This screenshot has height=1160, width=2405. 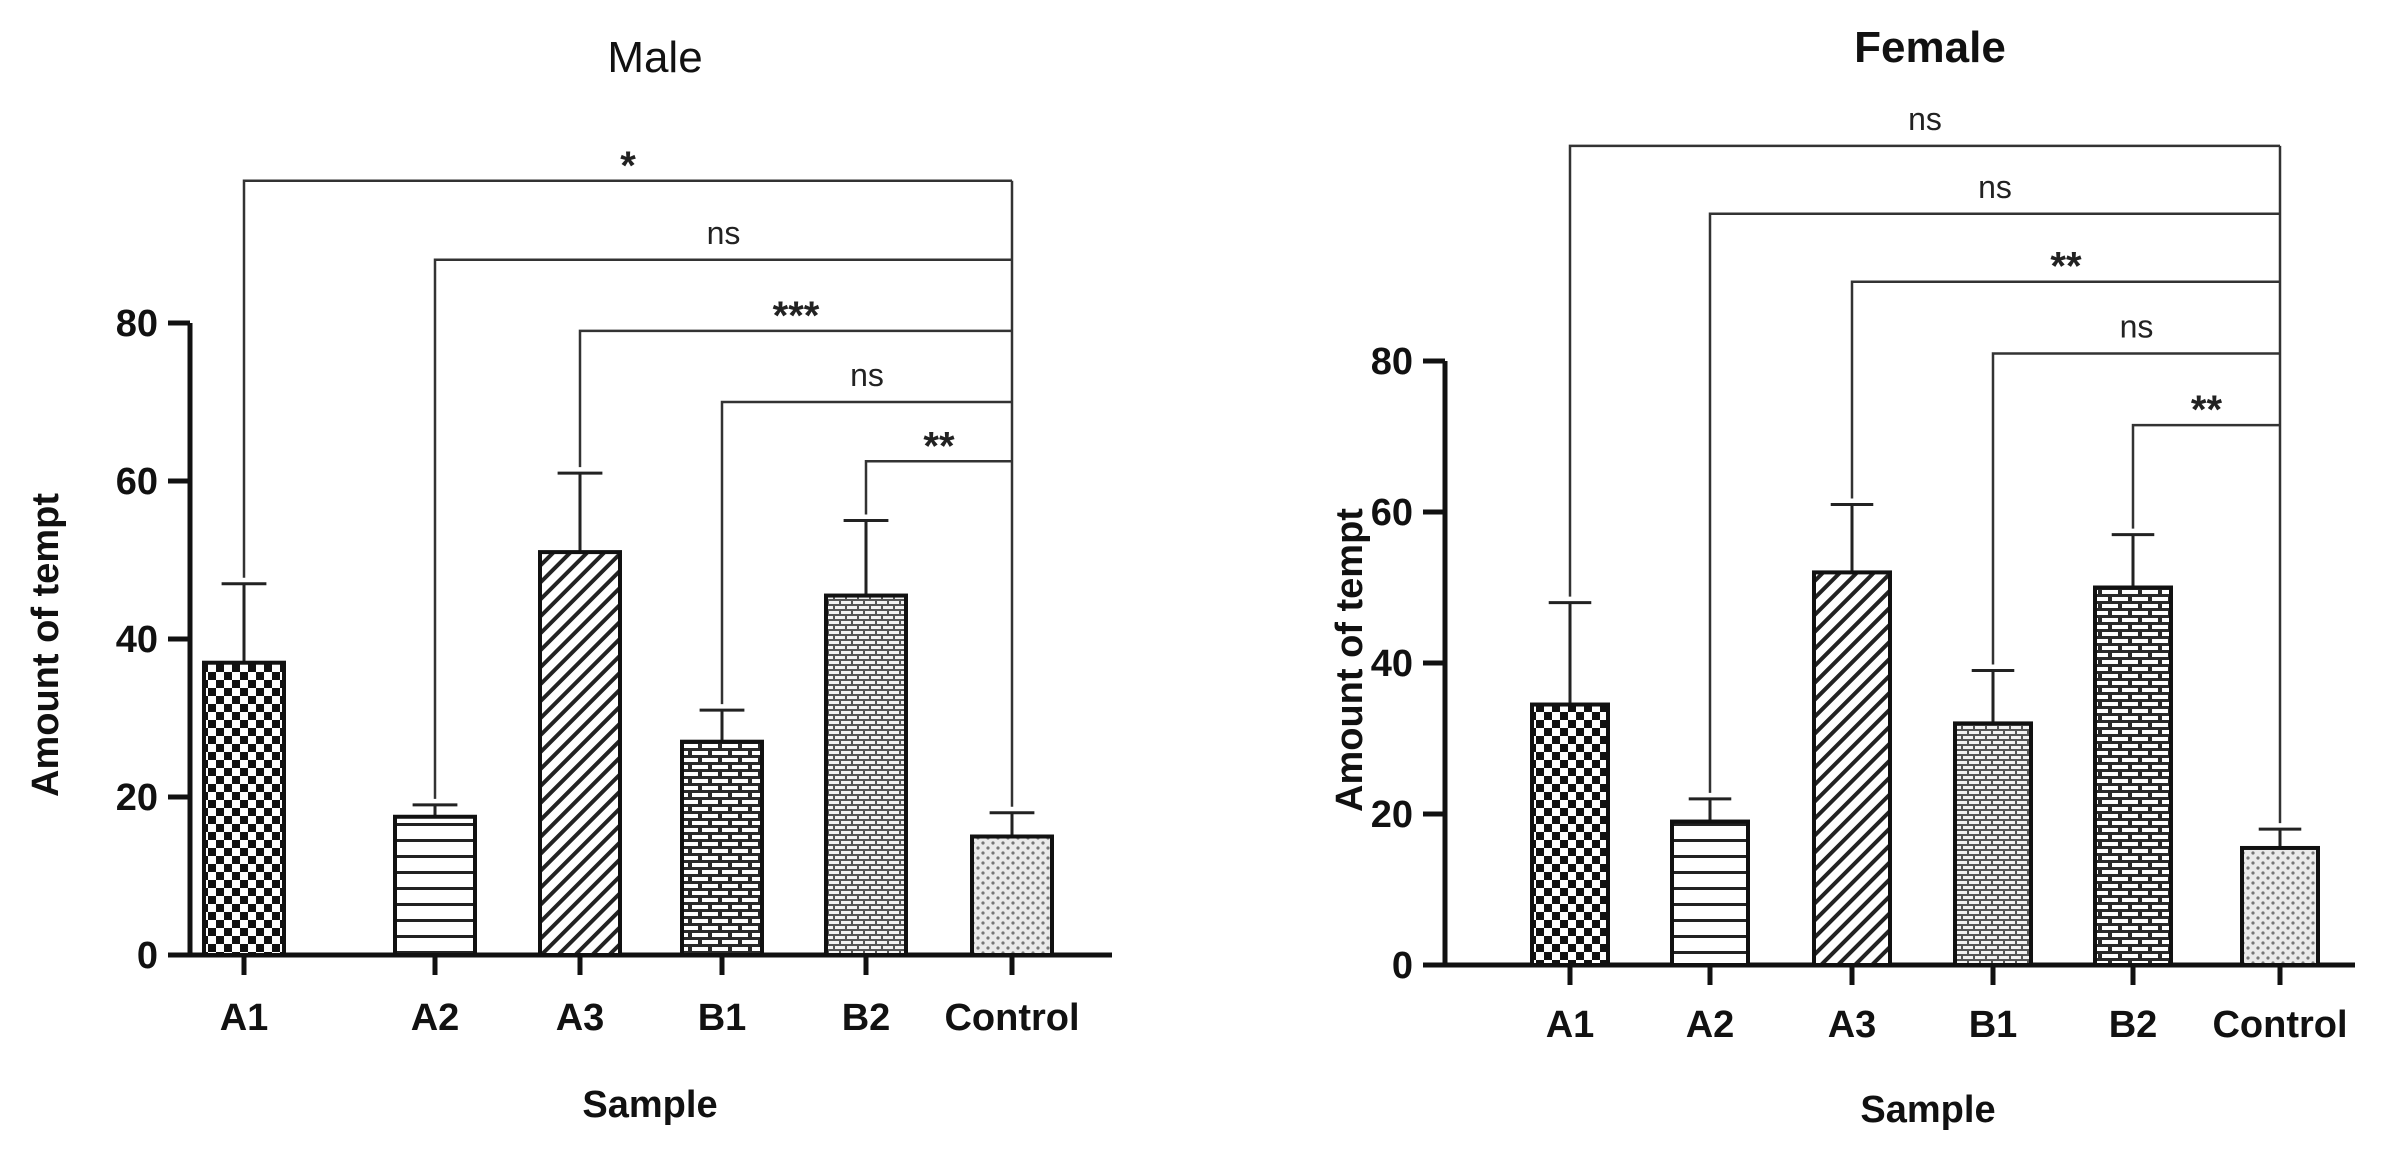 I want to click on significance-label: ***, so click(x=796, y=316).